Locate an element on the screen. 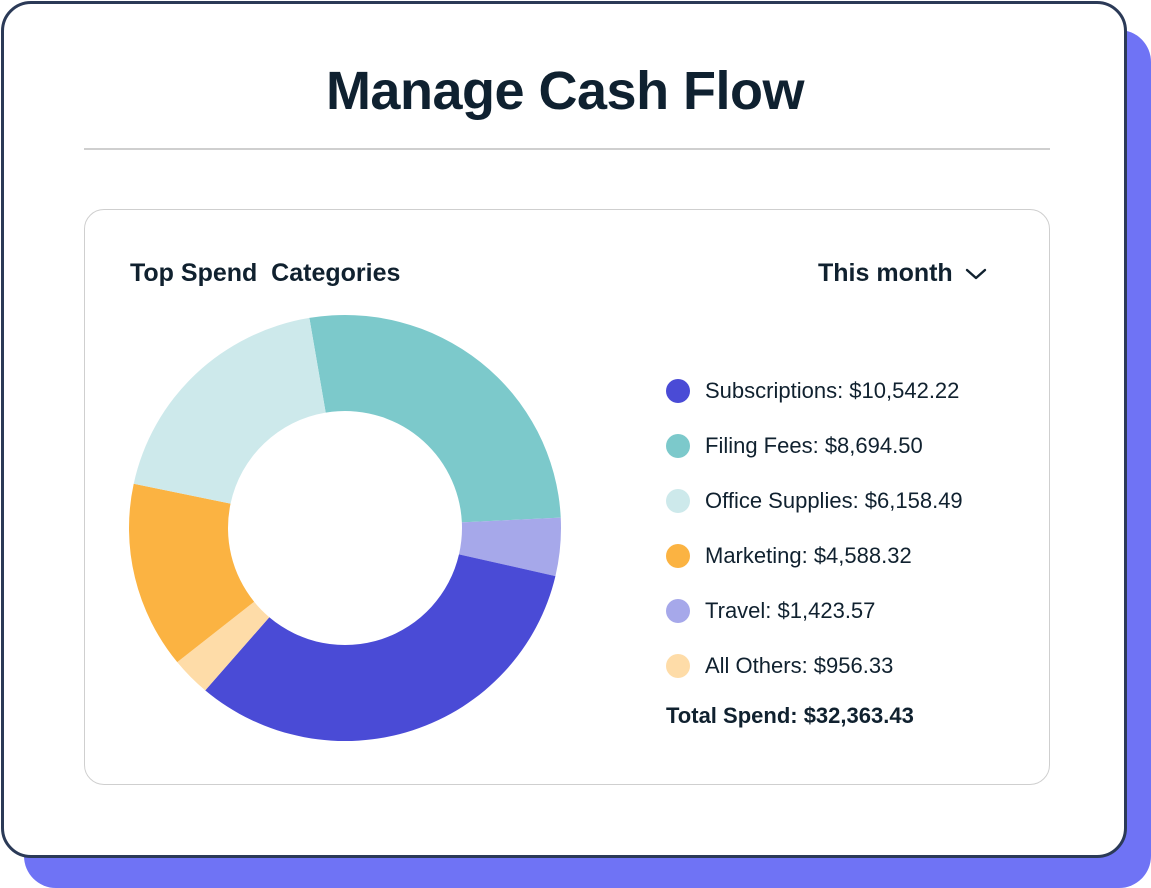 This screenshot has height=888, width=1151. legend-item: Marketing: $4,588.32 is located at coordinates (814, 555).